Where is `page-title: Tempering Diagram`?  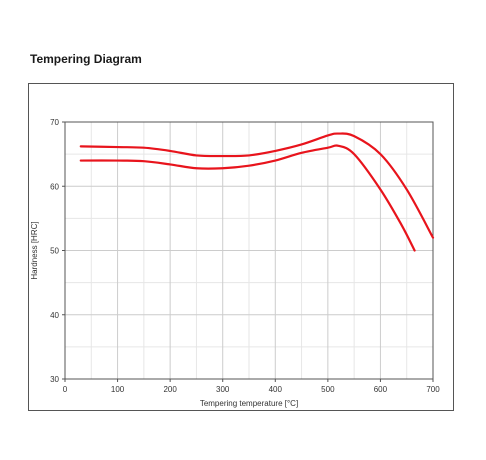 page-title: Tempering Diagram is located at coordinates (86, 59).